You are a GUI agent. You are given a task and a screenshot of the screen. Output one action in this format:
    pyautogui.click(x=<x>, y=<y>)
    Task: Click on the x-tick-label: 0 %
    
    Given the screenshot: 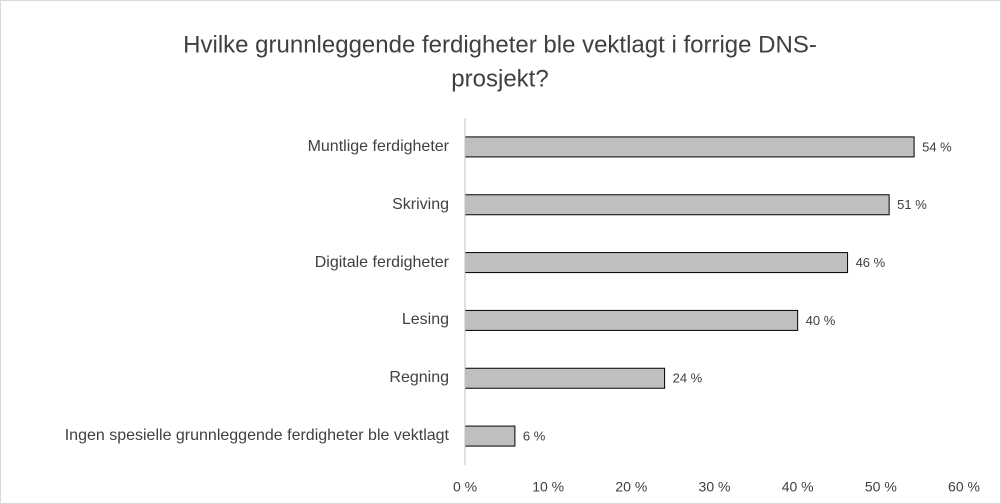 What is the action you would take?
    pyautogui.click(x=465, y=487)
    